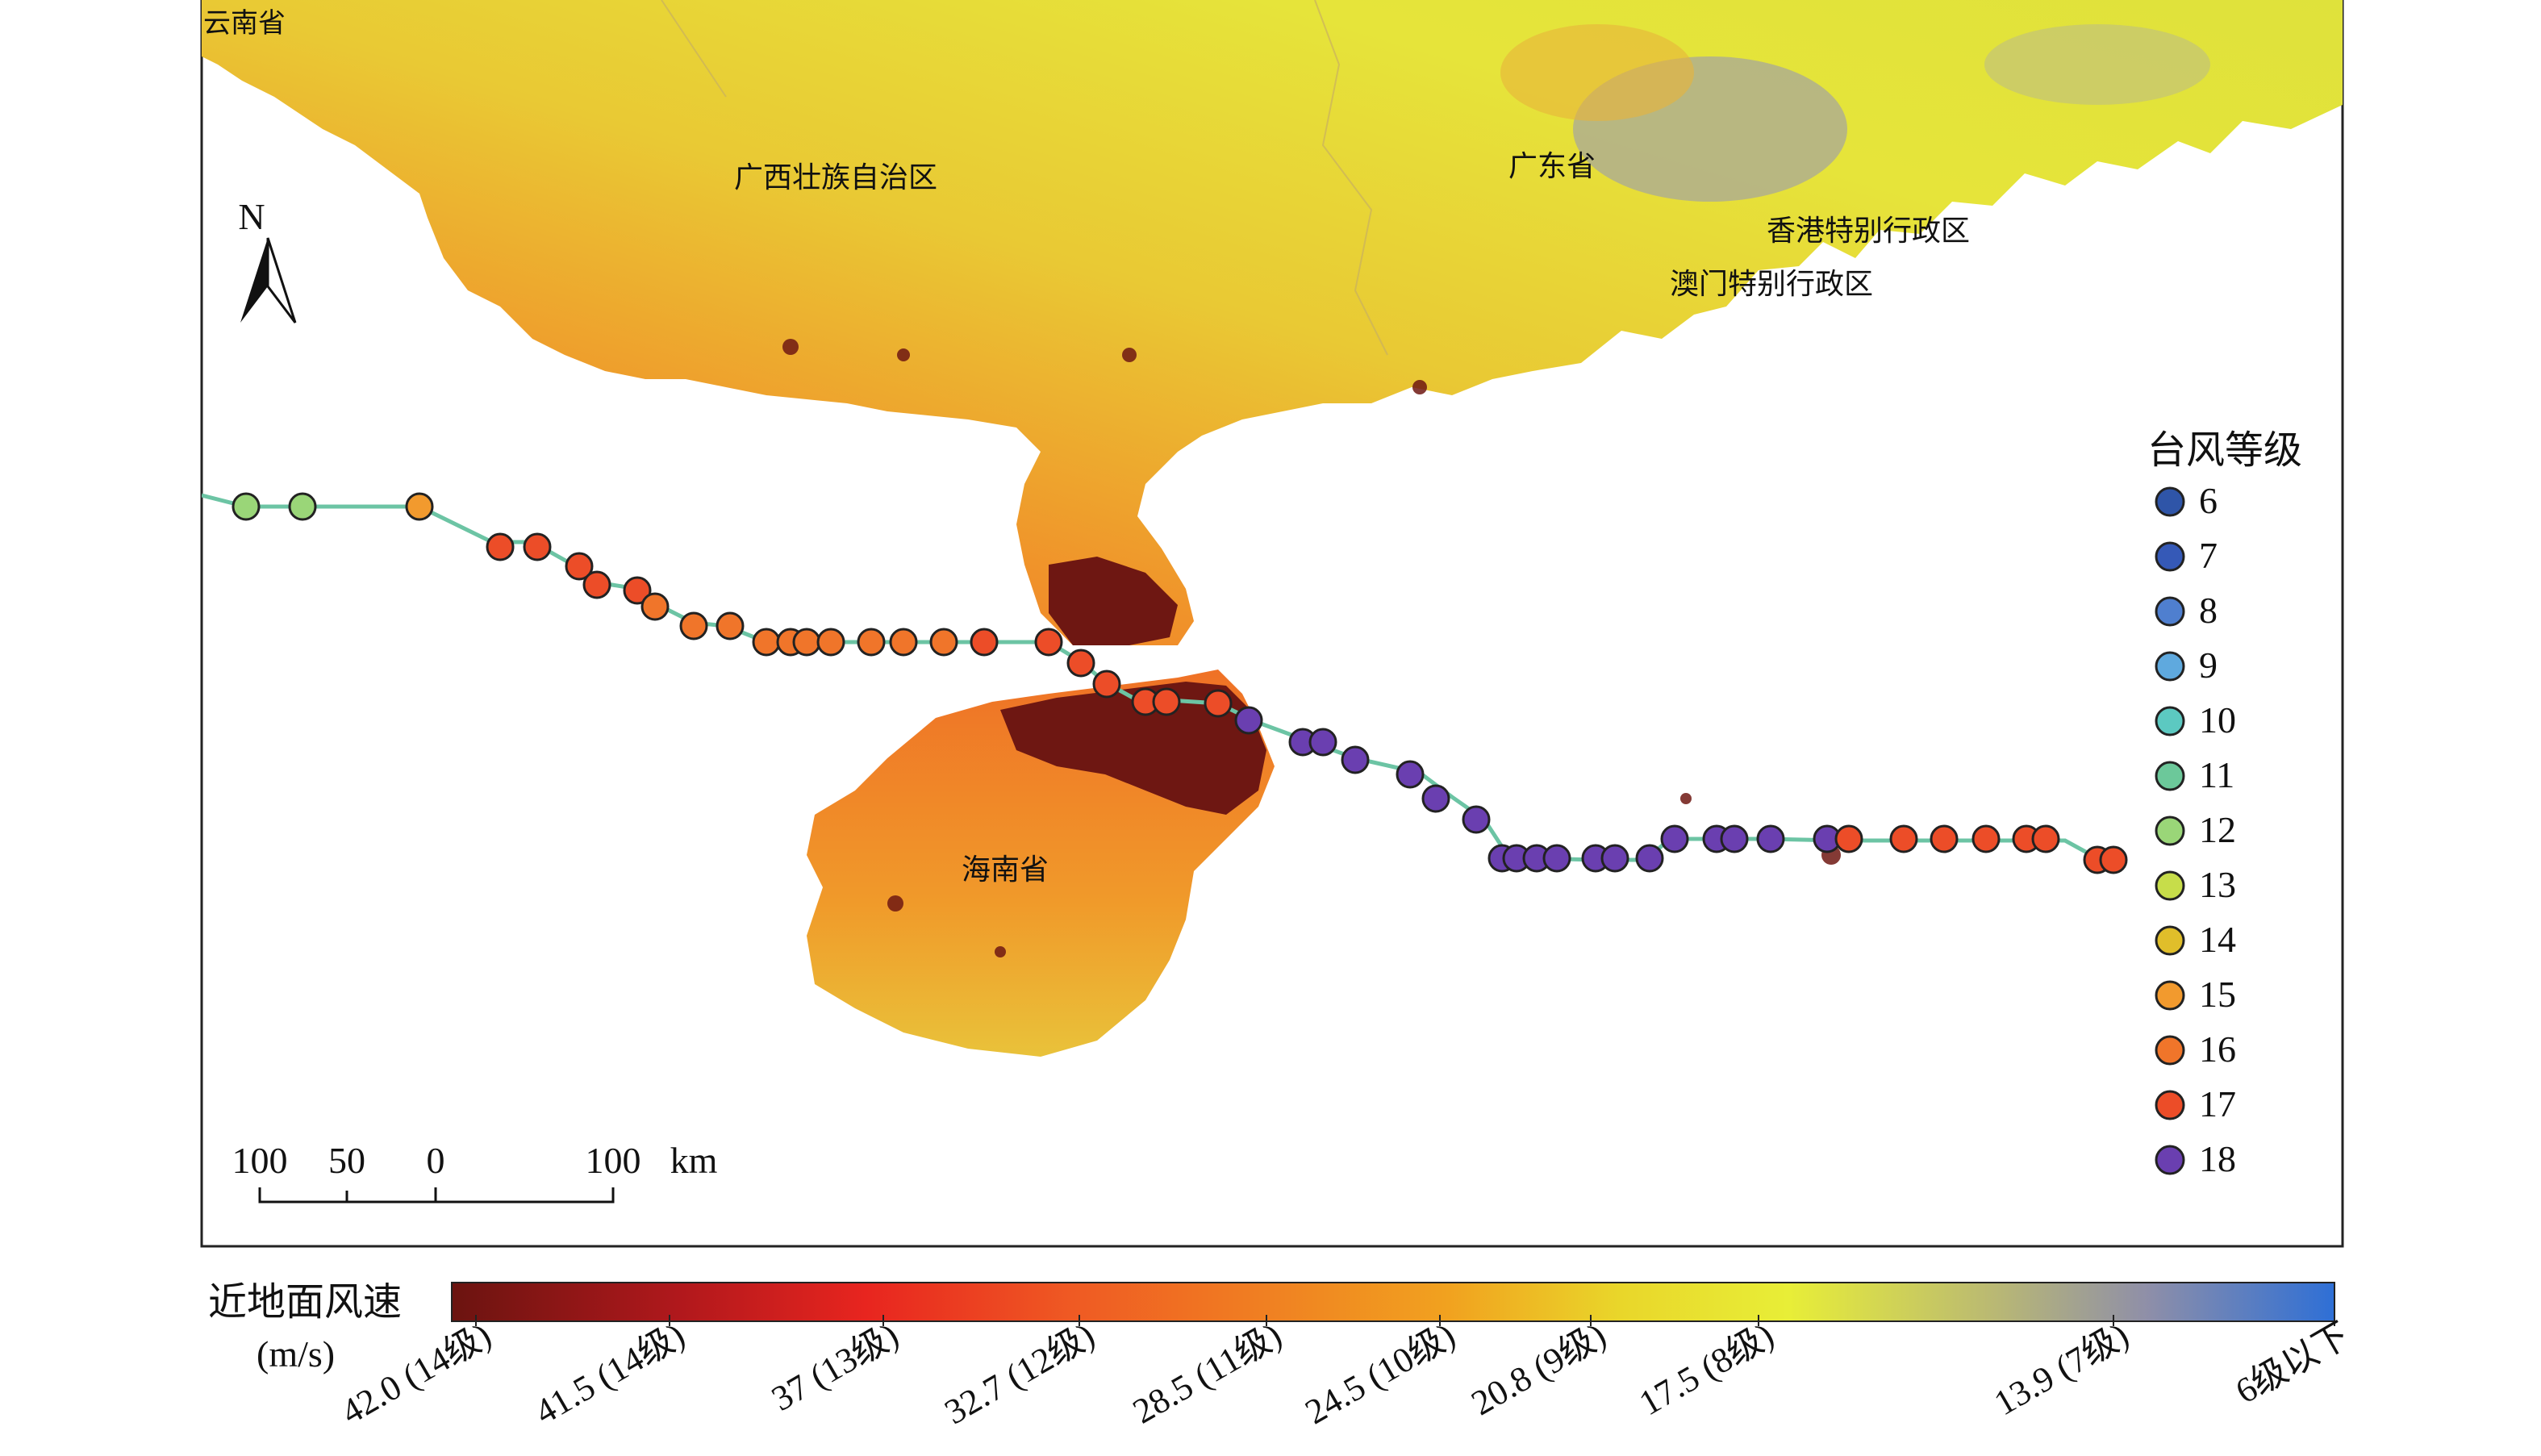 Image resolution: width=2541 pixels, height=1456 pixels. What do you see at coordinates (1113, 601) in the screenshot?
I see `leizhou-dark-area` at bounding box center [1113, 601].